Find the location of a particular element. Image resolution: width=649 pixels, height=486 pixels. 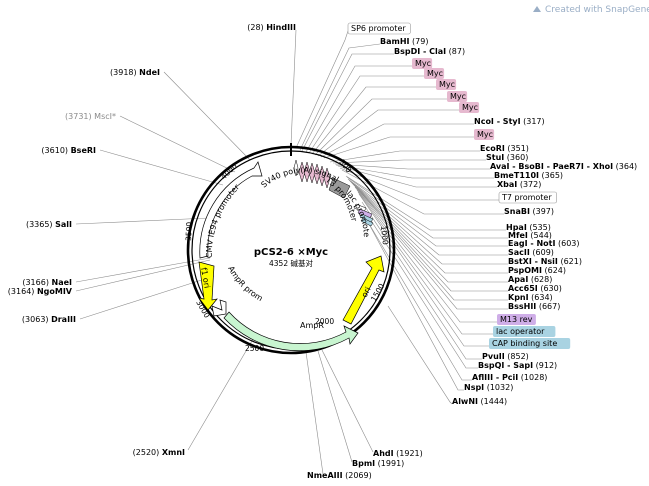

bottom-site-labels: AhdI (1921)BpmI (1991) NmeAIII (2069) is located at coordinates (365, 464).